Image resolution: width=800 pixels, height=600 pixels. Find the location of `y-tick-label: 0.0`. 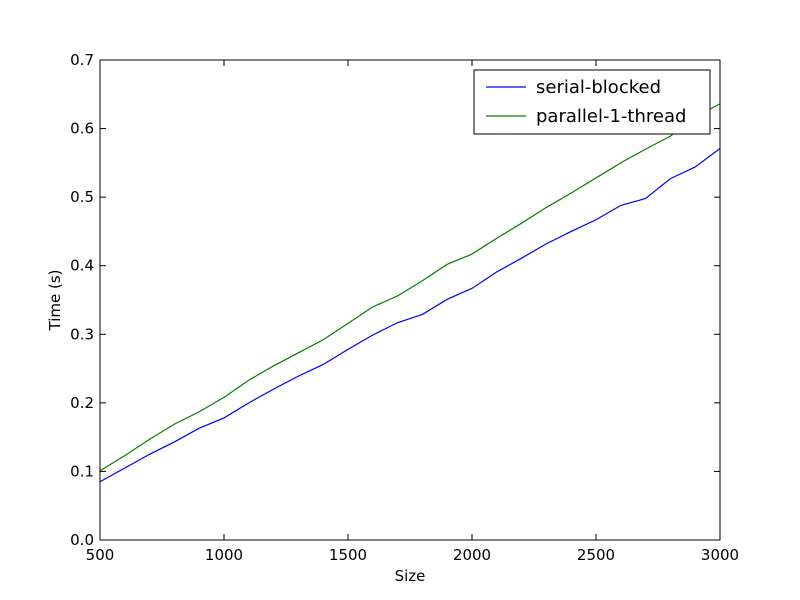

y-tick-label: 0.0 is located at coordinates (82, 540).